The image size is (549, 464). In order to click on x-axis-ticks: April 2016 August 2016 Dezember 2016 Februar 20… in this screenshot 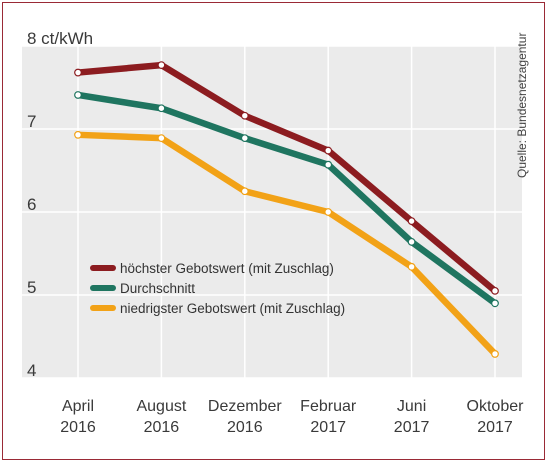, I will do `click(292, 417)`.